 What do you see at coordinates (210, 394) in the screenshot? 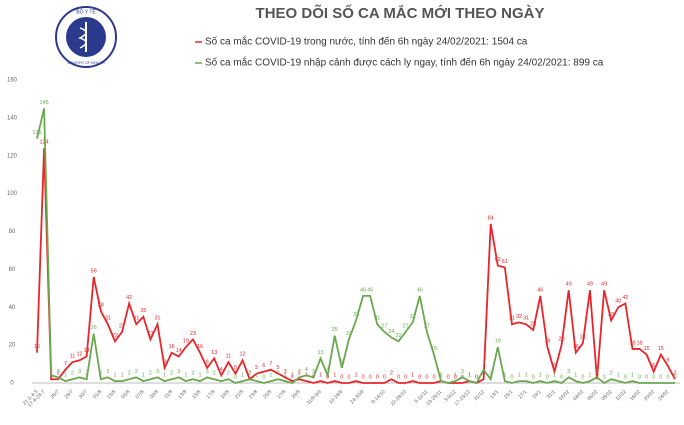
I see `x-tick-label: 17/8` at bounding box center [210, 394].